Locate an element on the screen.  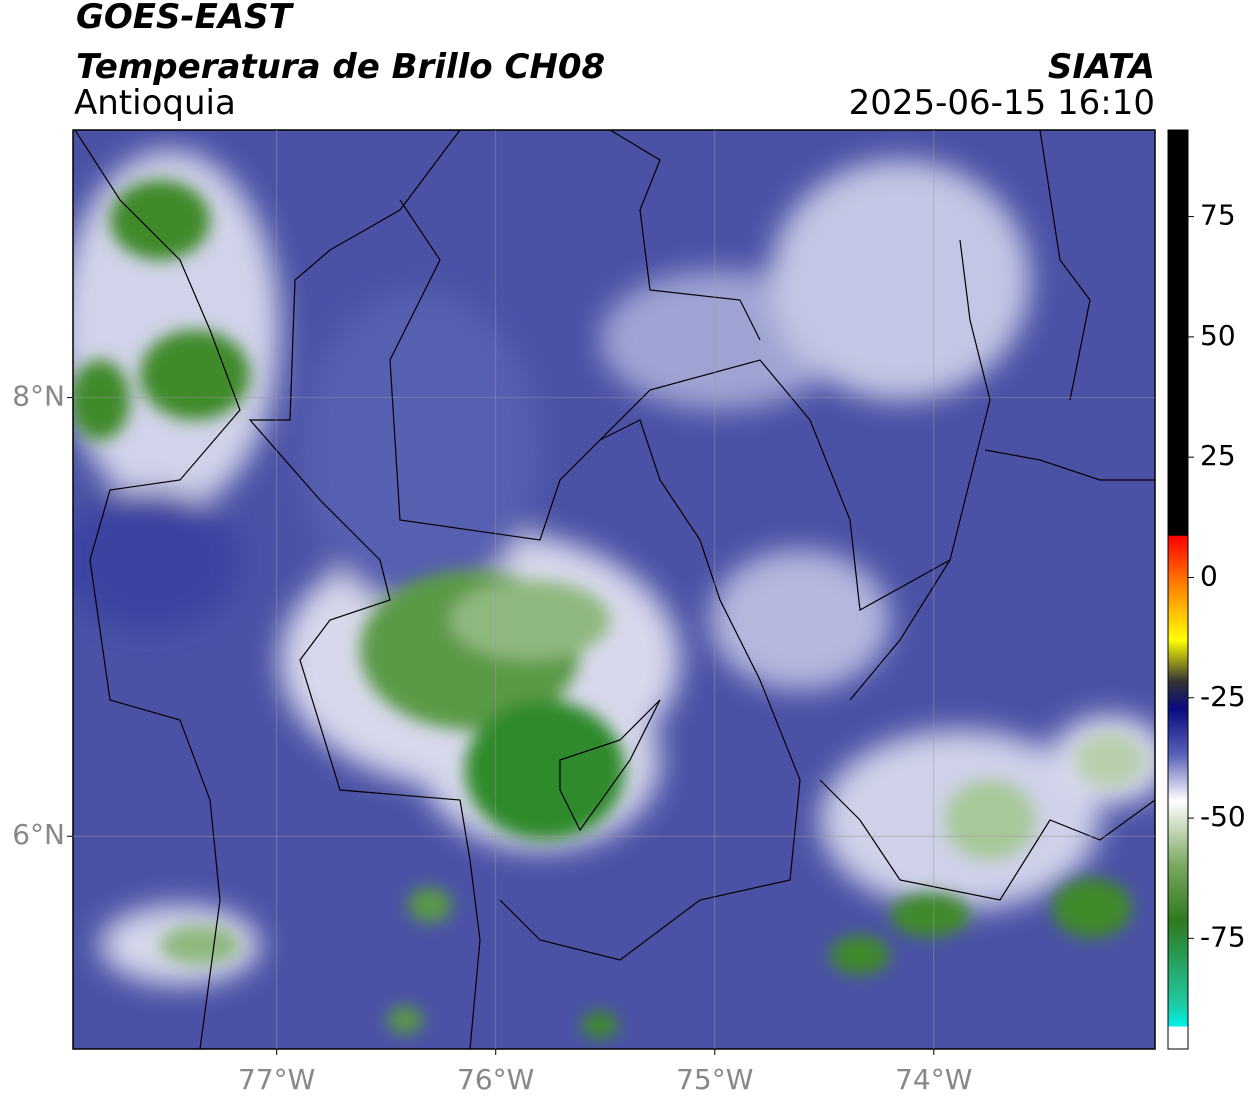
subtitle: Temperatura de Brillo CH08 is located at coordinates (340, 67).